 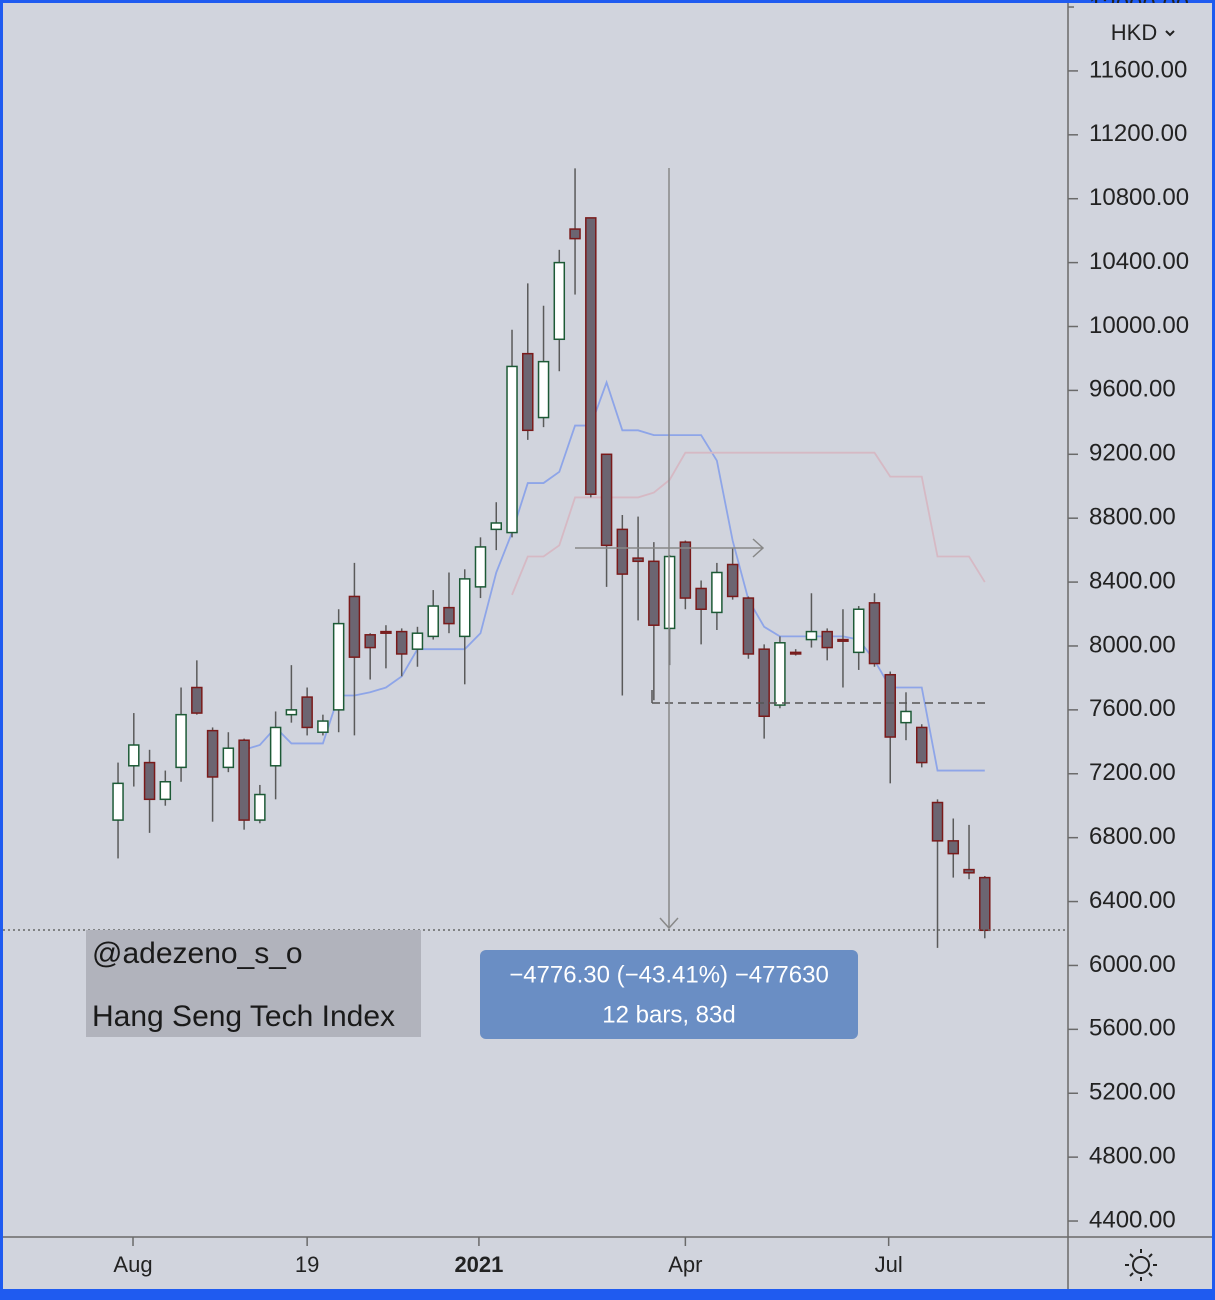 I want to click on x-tick-label: Apr, so click(x=685, y=1264).